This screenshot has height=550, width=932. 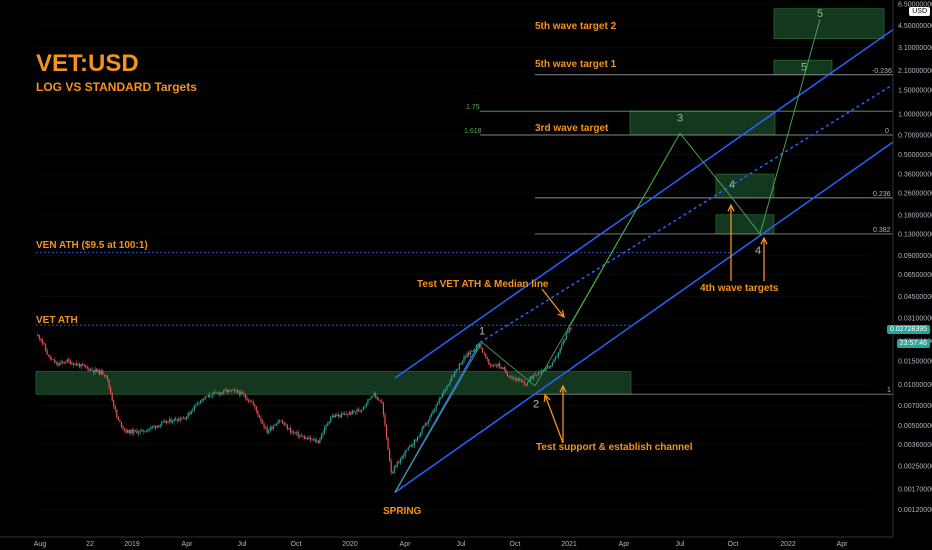 What do you see at coordinates (915, 155) in the screenshot?
I see `y-tick-label: 0.50000000` at bounding box center [915, 155].